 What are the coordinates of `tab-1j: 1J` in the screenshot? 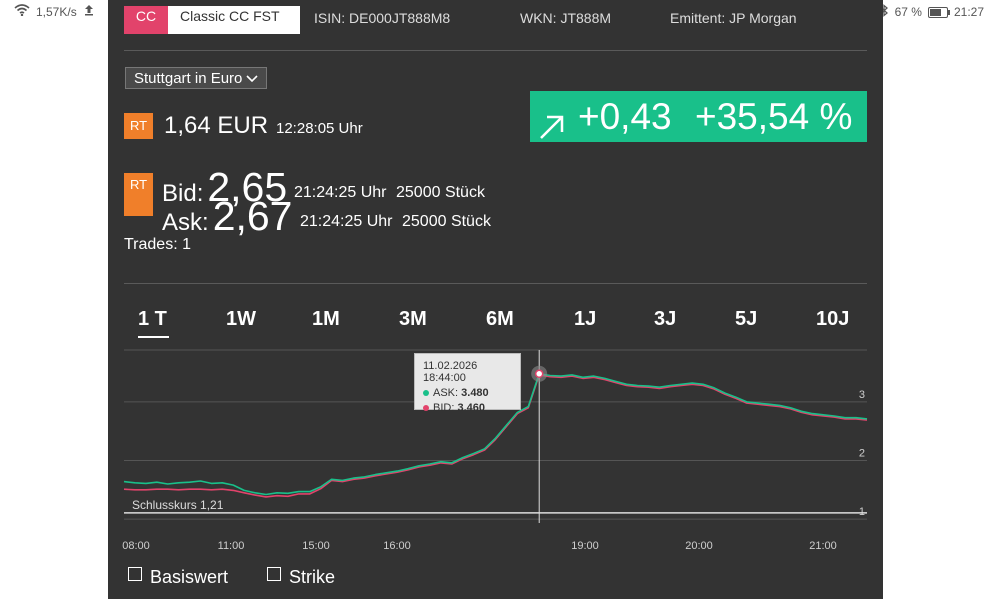 It's located at (585, 319).